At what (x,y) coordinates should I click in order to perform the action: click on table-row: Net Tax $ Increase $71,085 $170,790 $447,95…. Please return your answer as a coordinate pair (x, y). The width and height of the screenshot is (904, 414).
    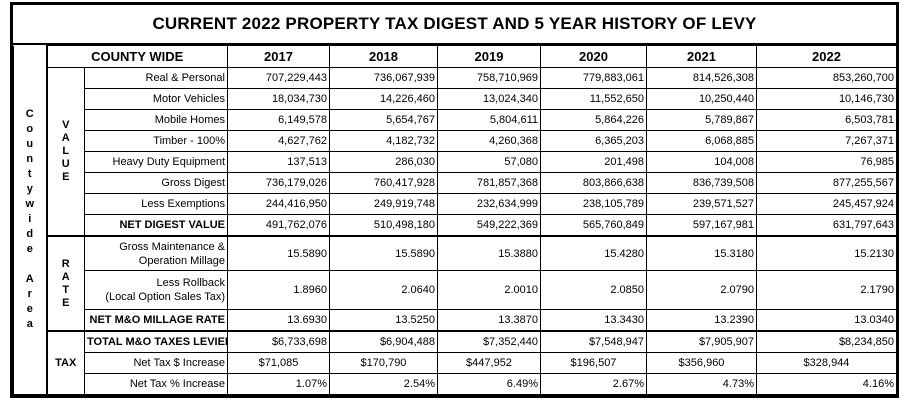
    Looking at the image, I should click on (455, 363).